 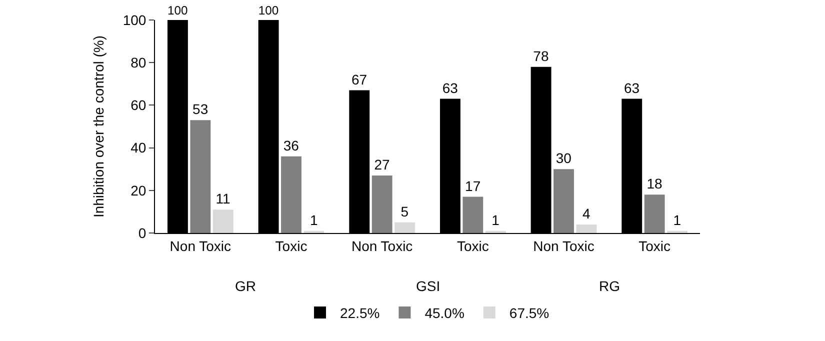 What do you see at coordinates (529, 312) in the screenshot?
I see `legend-label: 67.5%` at bounding box center [529, 312].